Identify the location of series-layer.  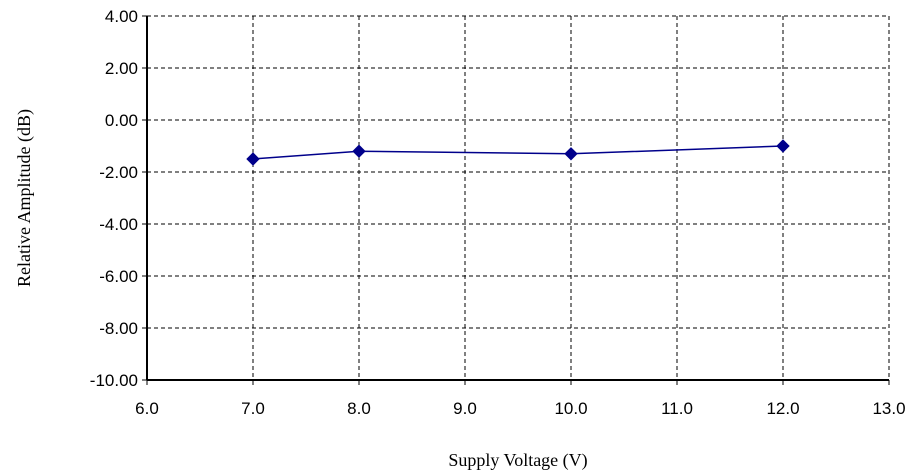
(518, 152).